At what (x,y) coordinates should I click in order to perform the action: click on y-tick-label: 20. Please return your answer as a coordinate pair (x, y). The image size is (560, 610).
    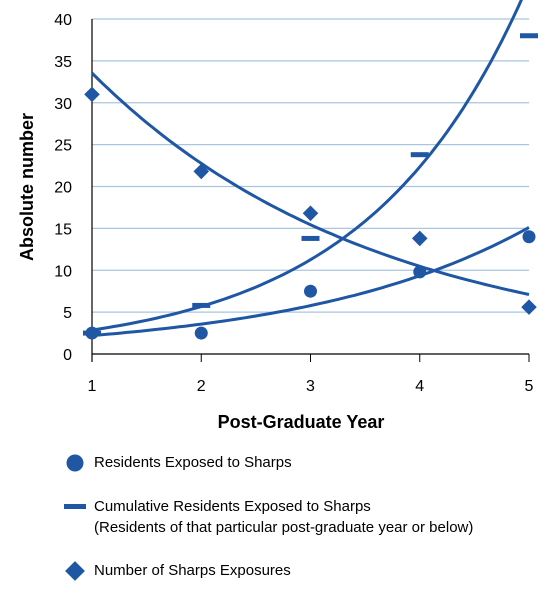
    Looking at the image, I should click on (63, 188).